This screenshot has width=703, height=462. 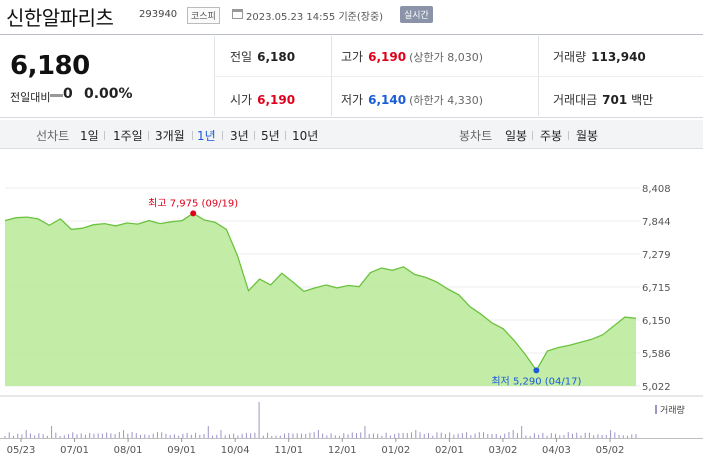 What do you see at coordinates (315, 17) in the screenshot?
I see `quote-timestamp: 2023.05.23 14:55 기준(장중)` at bounding box center [315, 17].